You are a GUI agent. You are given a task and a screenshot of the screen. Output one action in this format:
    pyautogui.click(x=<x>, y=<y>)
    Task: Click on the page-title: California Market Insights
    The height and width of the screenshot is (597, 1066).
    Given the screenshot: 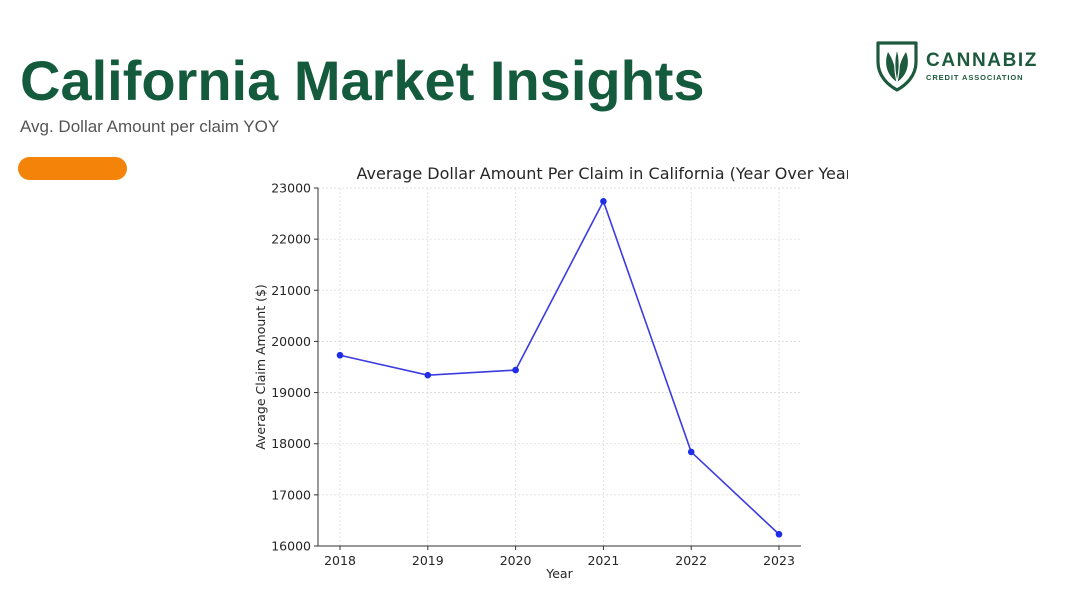 What is the action you would take?
    pyautogui.click(x=362, y=80)
    